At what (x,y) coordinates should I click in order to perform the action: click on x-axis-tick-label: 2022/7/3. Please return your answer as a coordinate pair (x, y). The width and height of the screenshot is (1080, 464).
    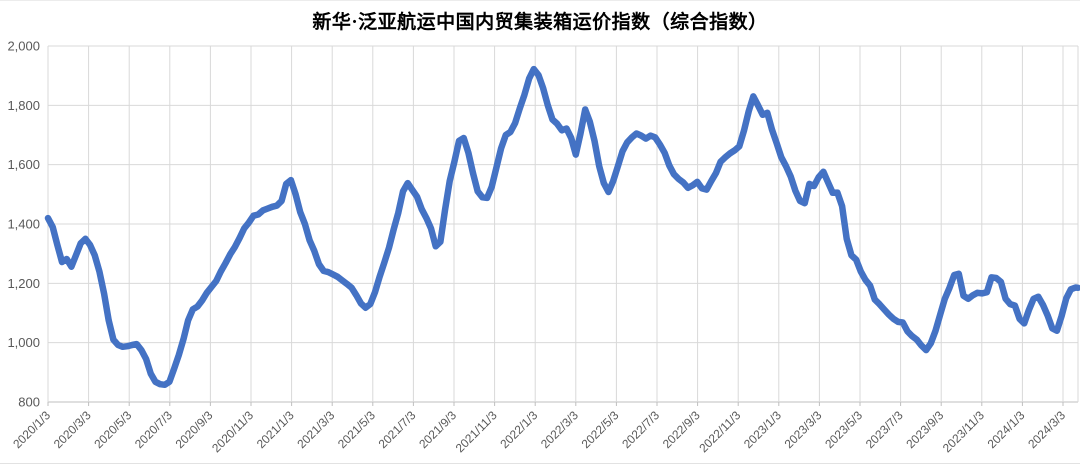
    Looking at the image, I should click on (640, 429).